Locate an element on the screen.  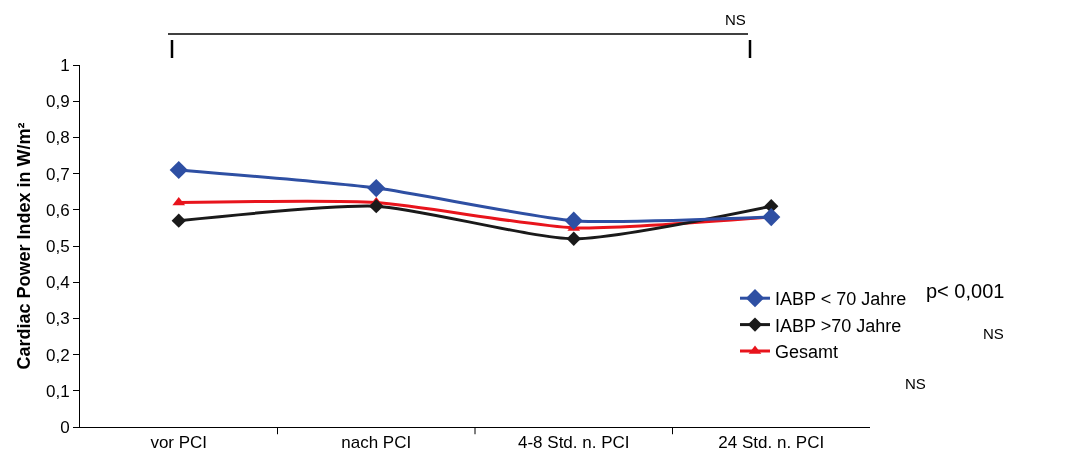
y-tick-label: 0,8 is located at coordinates (57, 138).